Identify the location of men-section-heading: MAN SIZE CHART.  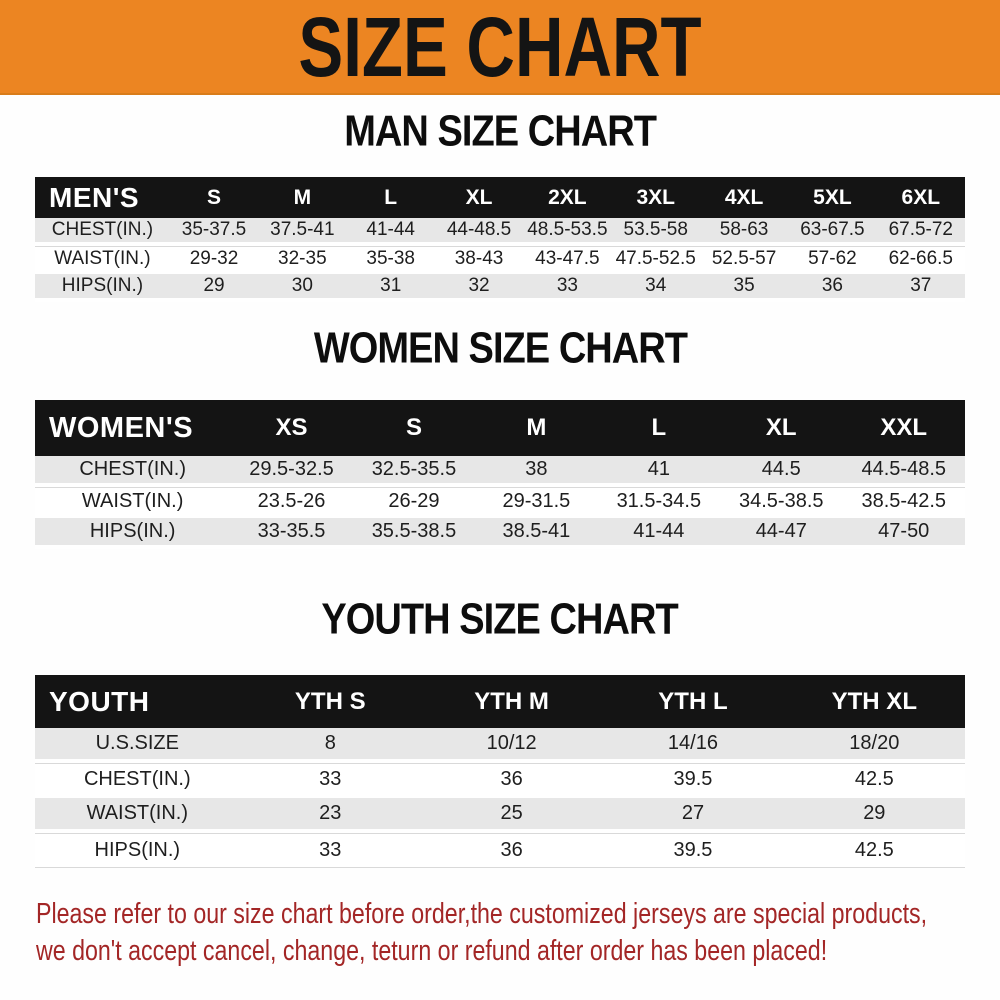
(500, 136).